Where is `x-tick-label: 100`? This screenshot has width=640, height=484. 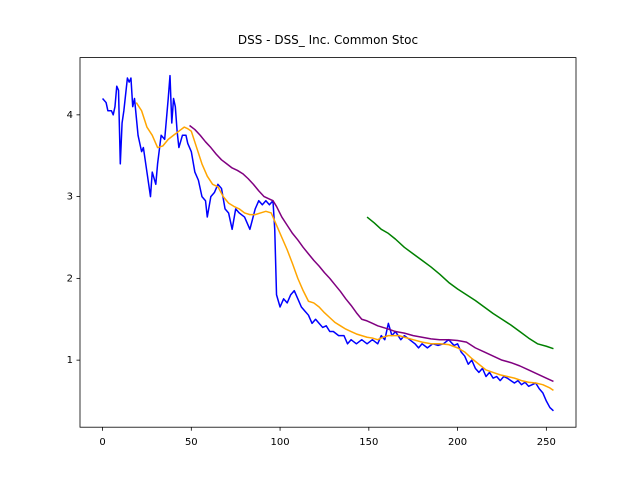 x-tick-label: 100 is located at coordinates (280, 442).